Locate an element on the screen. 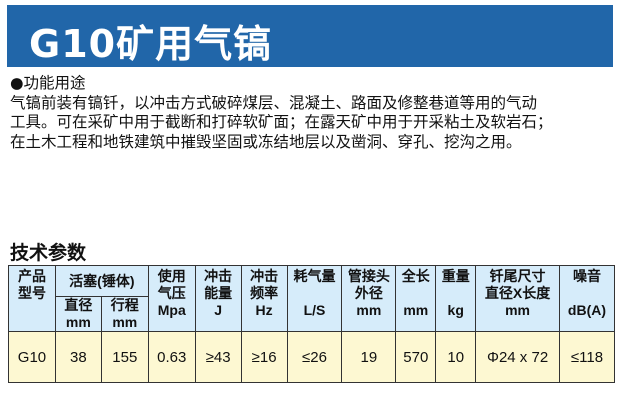 This screenshot has width=620, height=401. cell: ≤118 is located at coordinates (587, 357).